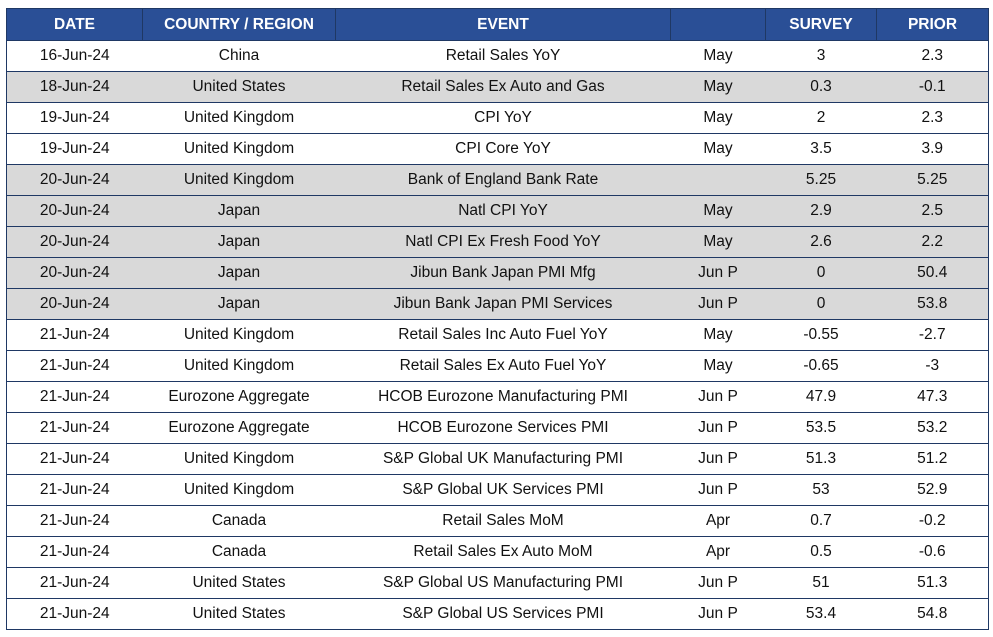  Describe the element at coordinates (497, 24) in the screenshot. I see `header-row: DATE COUNTRY / REGION EVENT SURVEY PRIOR` at that location.